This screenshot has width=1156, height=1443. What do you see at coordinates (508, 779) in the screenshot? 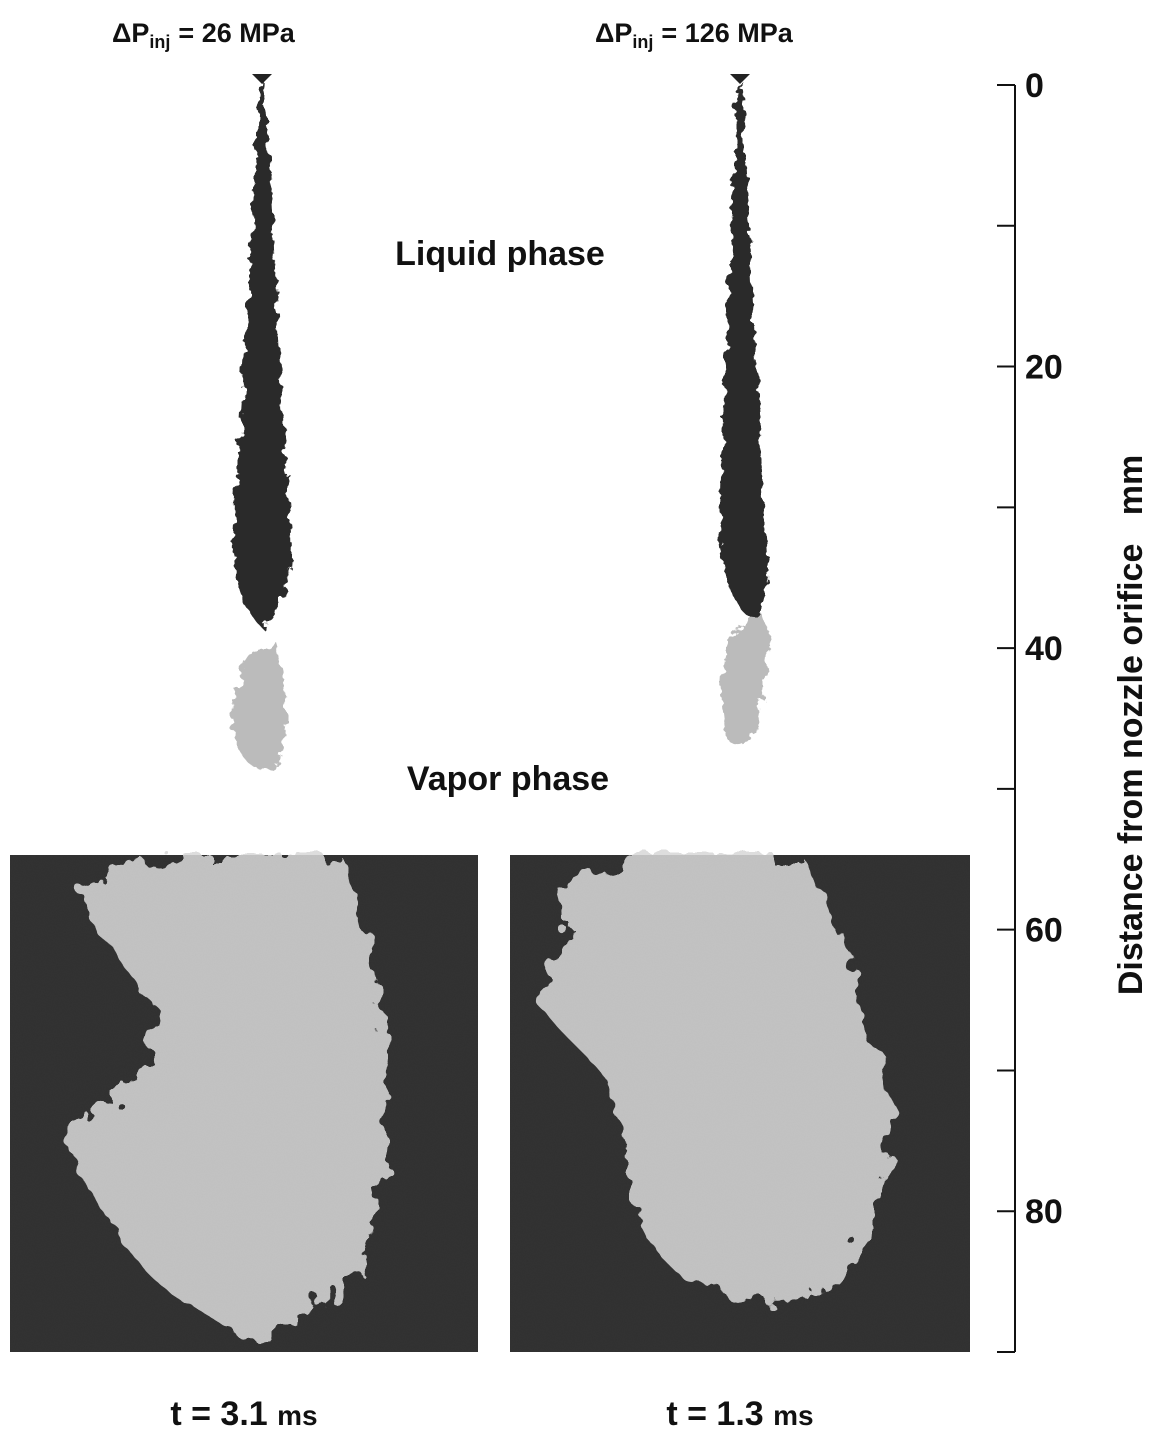
I see `phase-label: Vapor phase` at bounding box center [508, 779].